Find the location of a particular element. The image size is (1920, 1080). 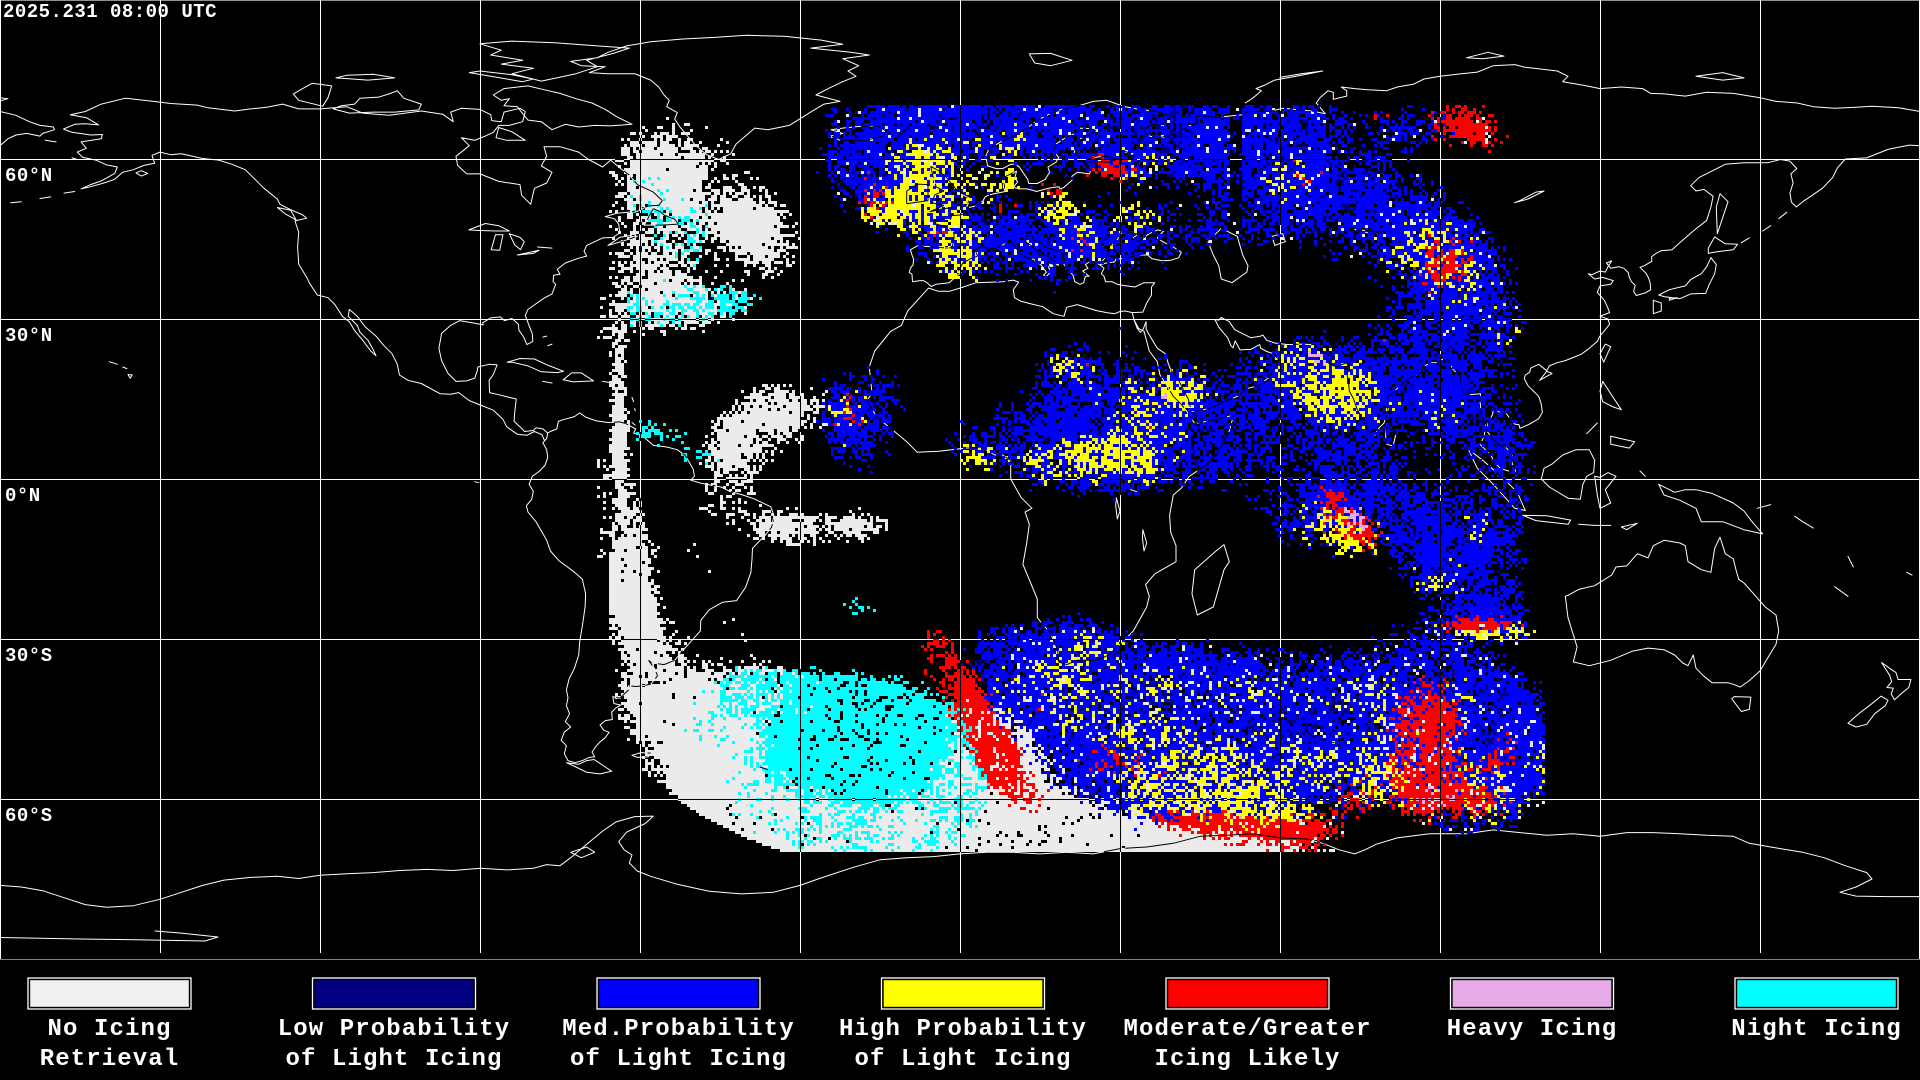

svg-text: No Icing is located at coordinates (109, 1029).